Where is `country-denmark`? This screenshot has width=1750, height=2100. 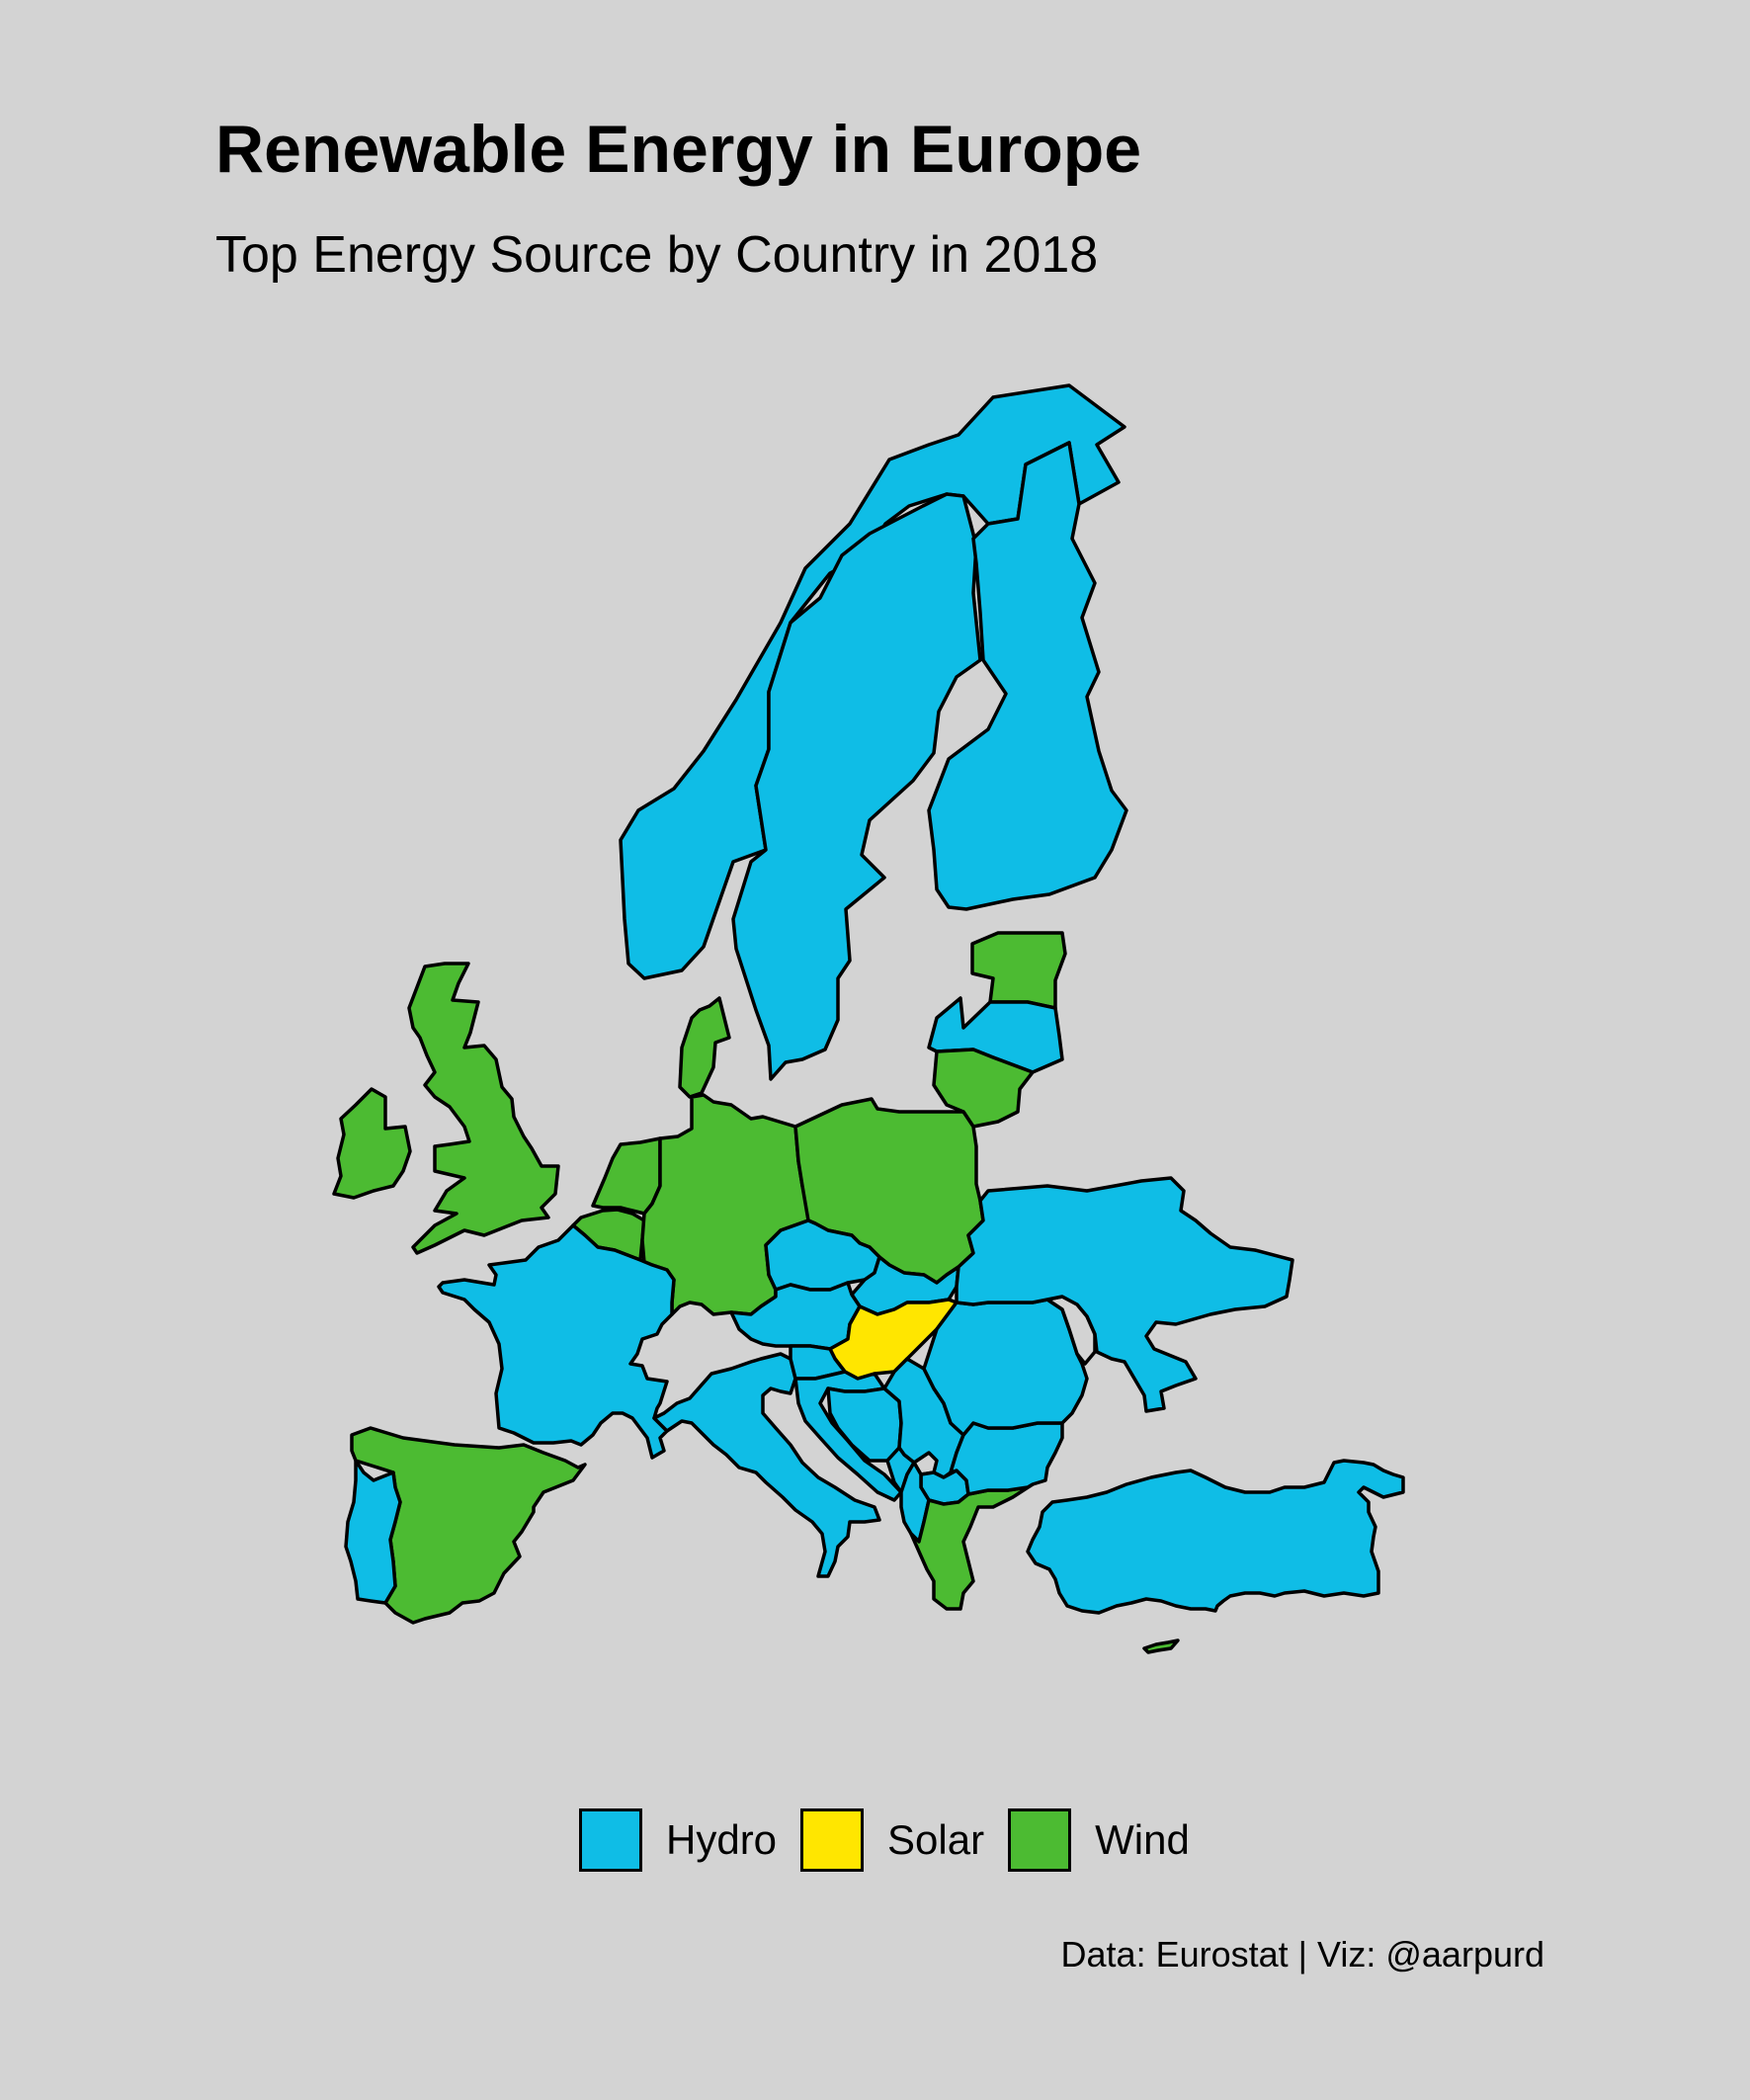
country-denmark is located at coordinates (704, 1047).